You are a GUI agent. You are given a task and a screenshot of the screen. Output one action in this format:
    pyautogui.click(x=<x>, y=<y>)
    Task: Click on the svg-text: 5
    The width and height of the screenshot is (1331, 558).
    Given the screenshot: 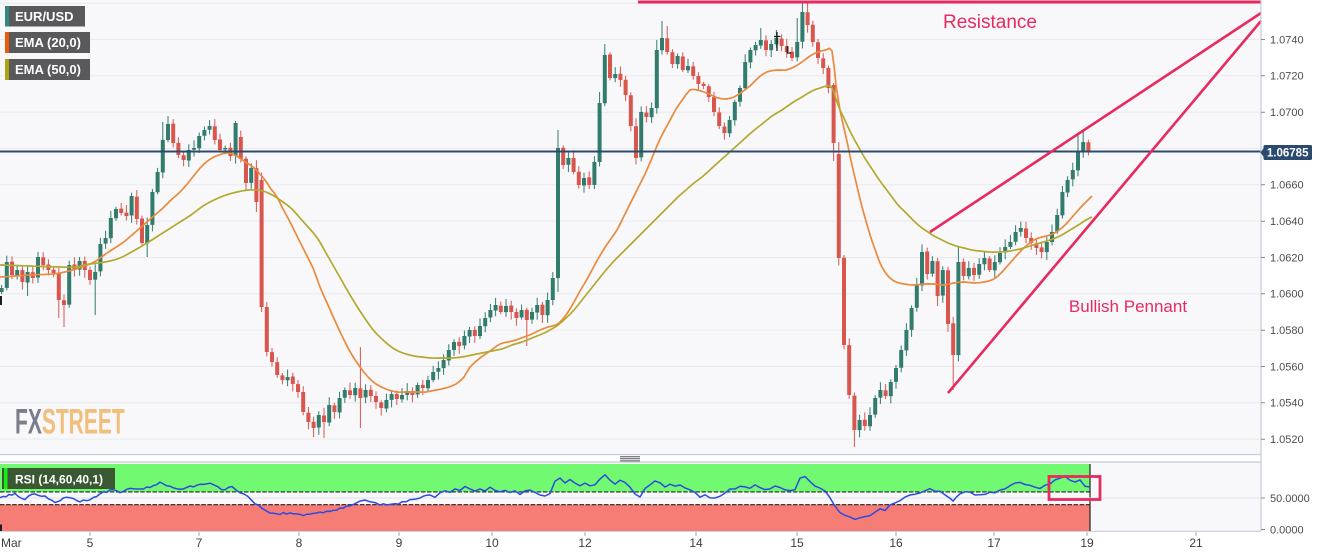 What is the action you would take?
    pyautogui.click(x=90, y=543)
    